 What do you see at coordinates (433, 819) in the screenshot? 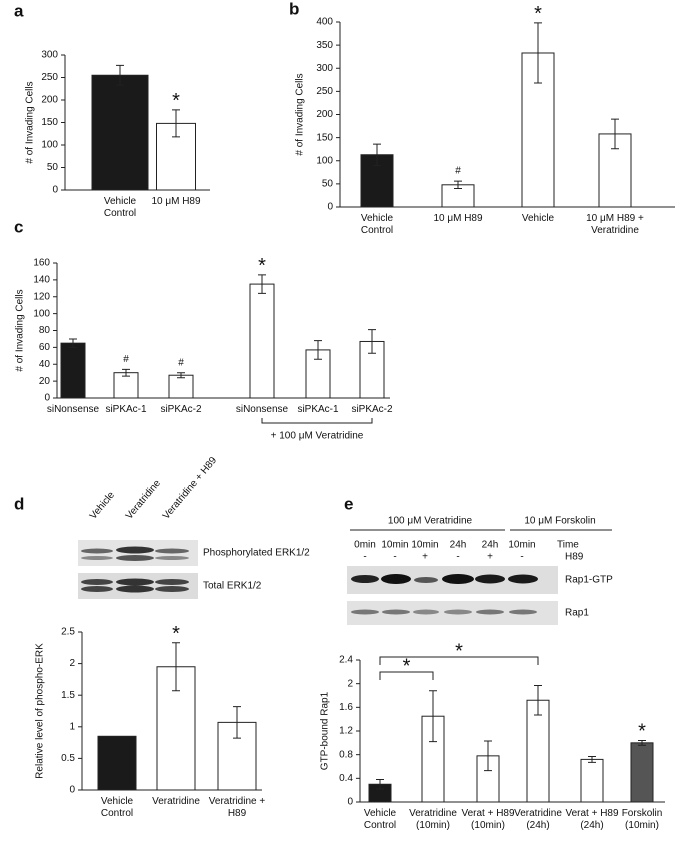
I see `x-tick-label: Veratridine (10min)` at bounding box center [433, 819].